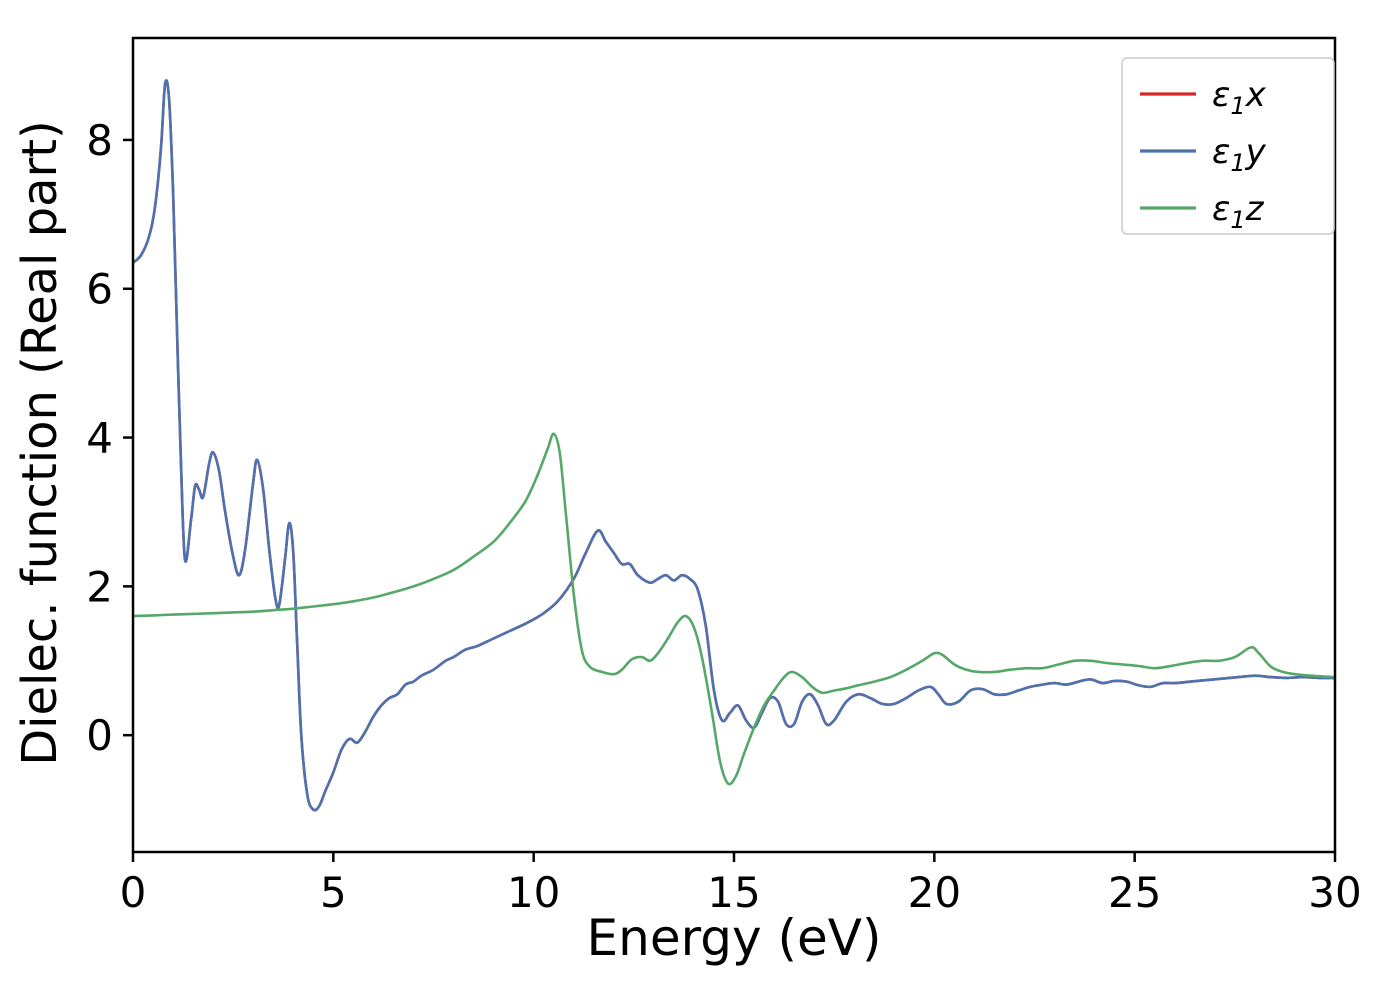 The image size is (1400, 1000). Describe the element at coordinates (99, 438) in the screenshot. I see `y-tick-label: 4` at that location.